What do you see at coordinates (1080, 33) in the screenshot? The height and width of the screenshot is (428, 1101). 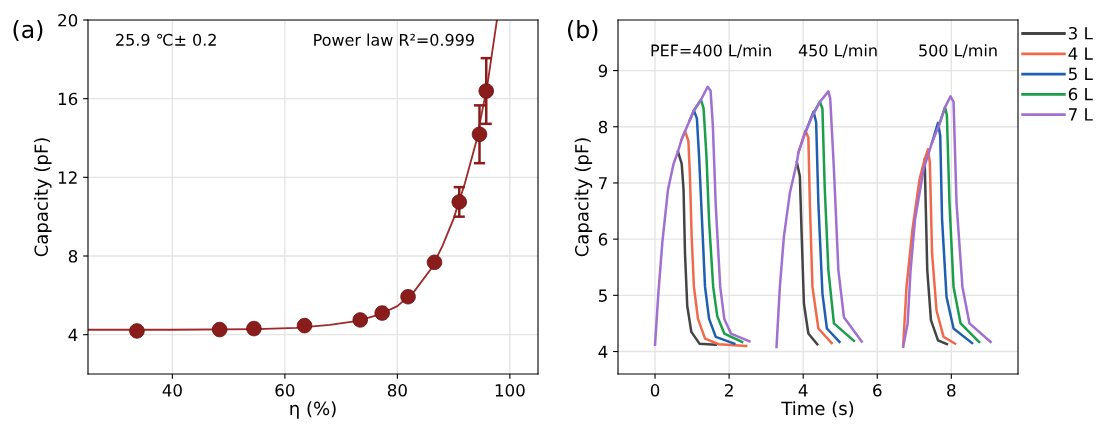 I see `legend-label: 3 L` at bounding box center [1080, 33].